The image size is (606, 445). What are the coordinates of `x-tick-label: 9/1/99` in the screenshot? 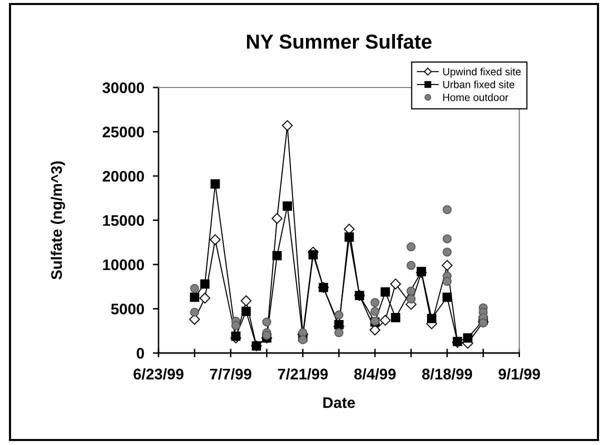 It's located at (519, 374).